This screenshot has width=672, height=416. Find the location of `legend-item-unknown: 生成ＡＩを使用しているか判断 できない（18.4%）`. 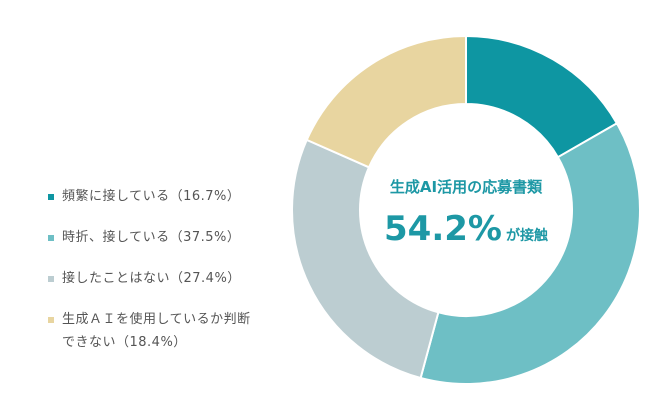

legend-item-unknown: 生成ＡＩを使用しているか判断 できない（18.4%） is located at coordinates (173, 331).